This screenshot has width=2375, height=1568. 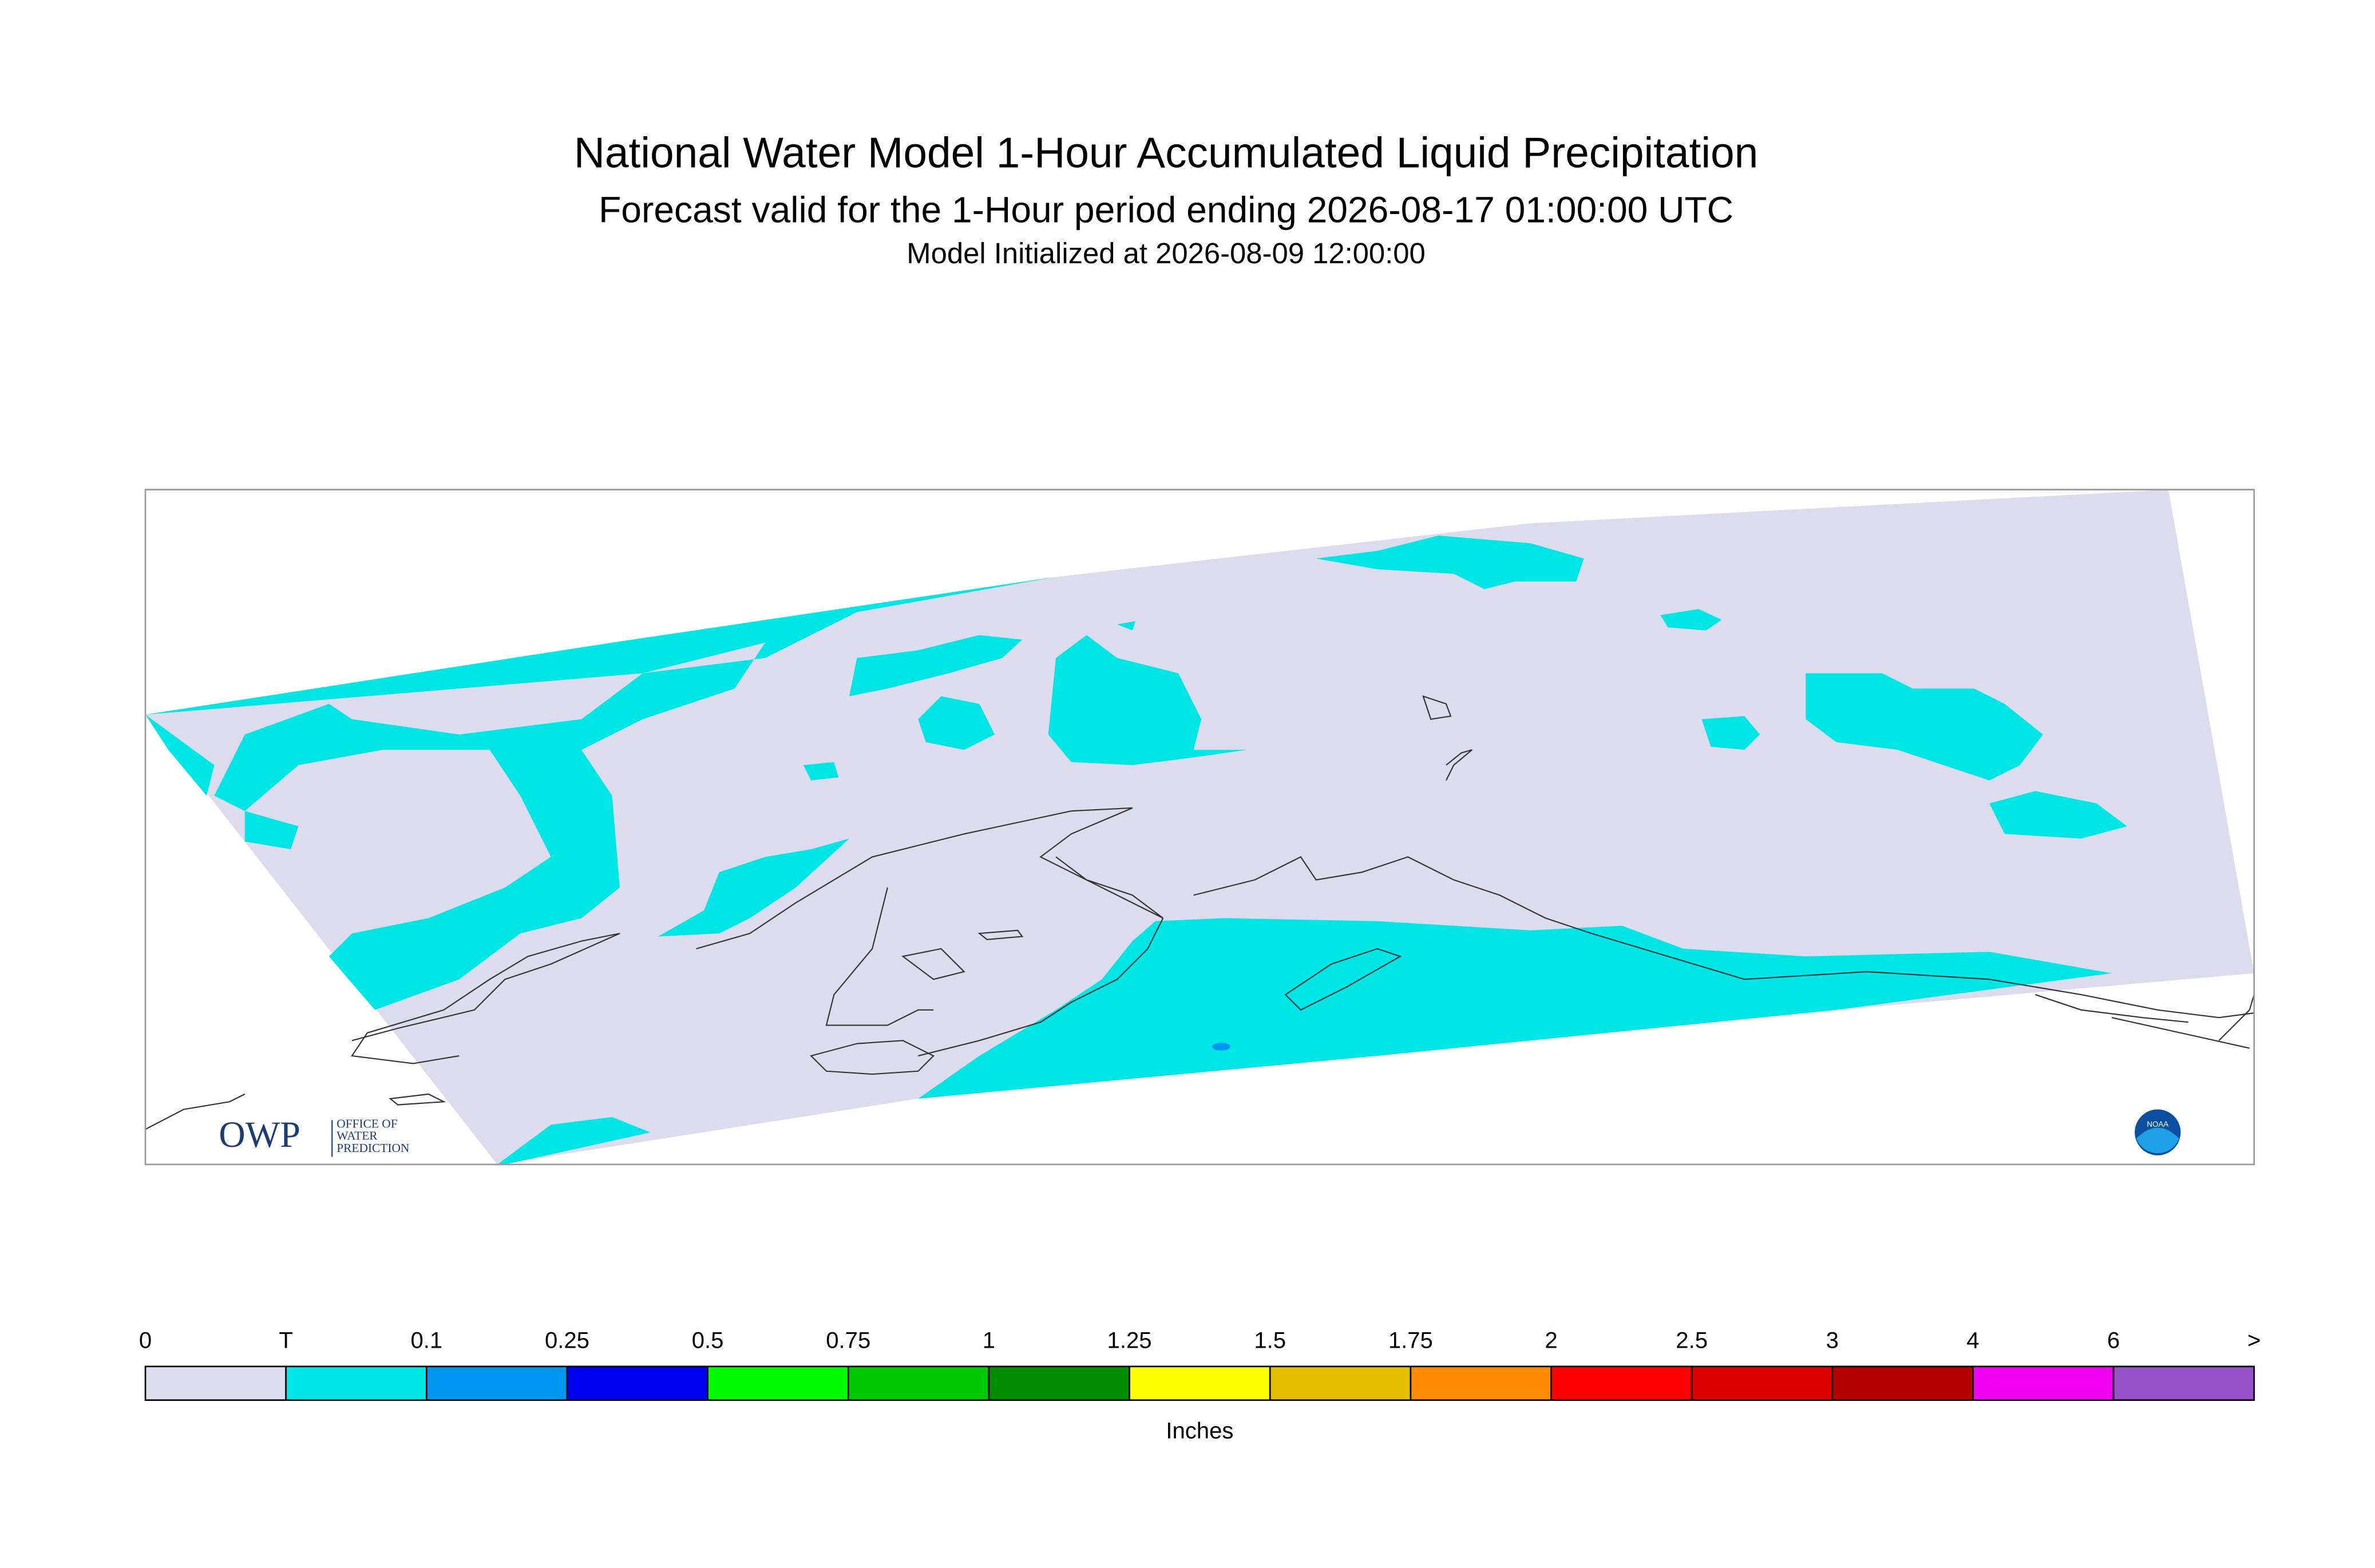 I want to click on init-time: Model Initialized at 2026-08-09 12:00:00, so click(x=1166, y=253).